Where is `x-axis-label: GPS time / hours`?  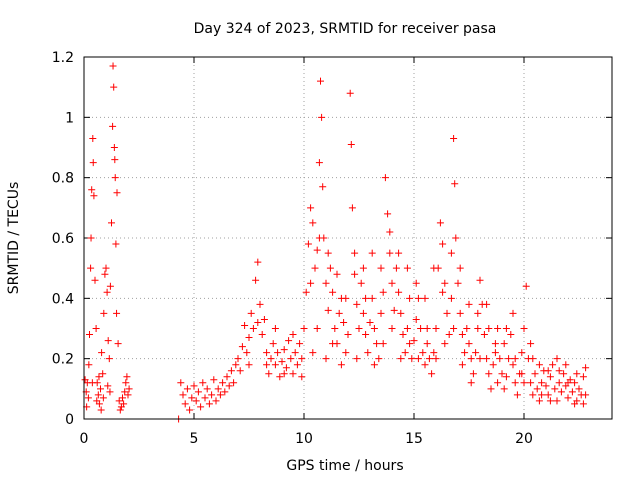
x-axis-label: GPS time / hours is located at coordinates (344, 466).